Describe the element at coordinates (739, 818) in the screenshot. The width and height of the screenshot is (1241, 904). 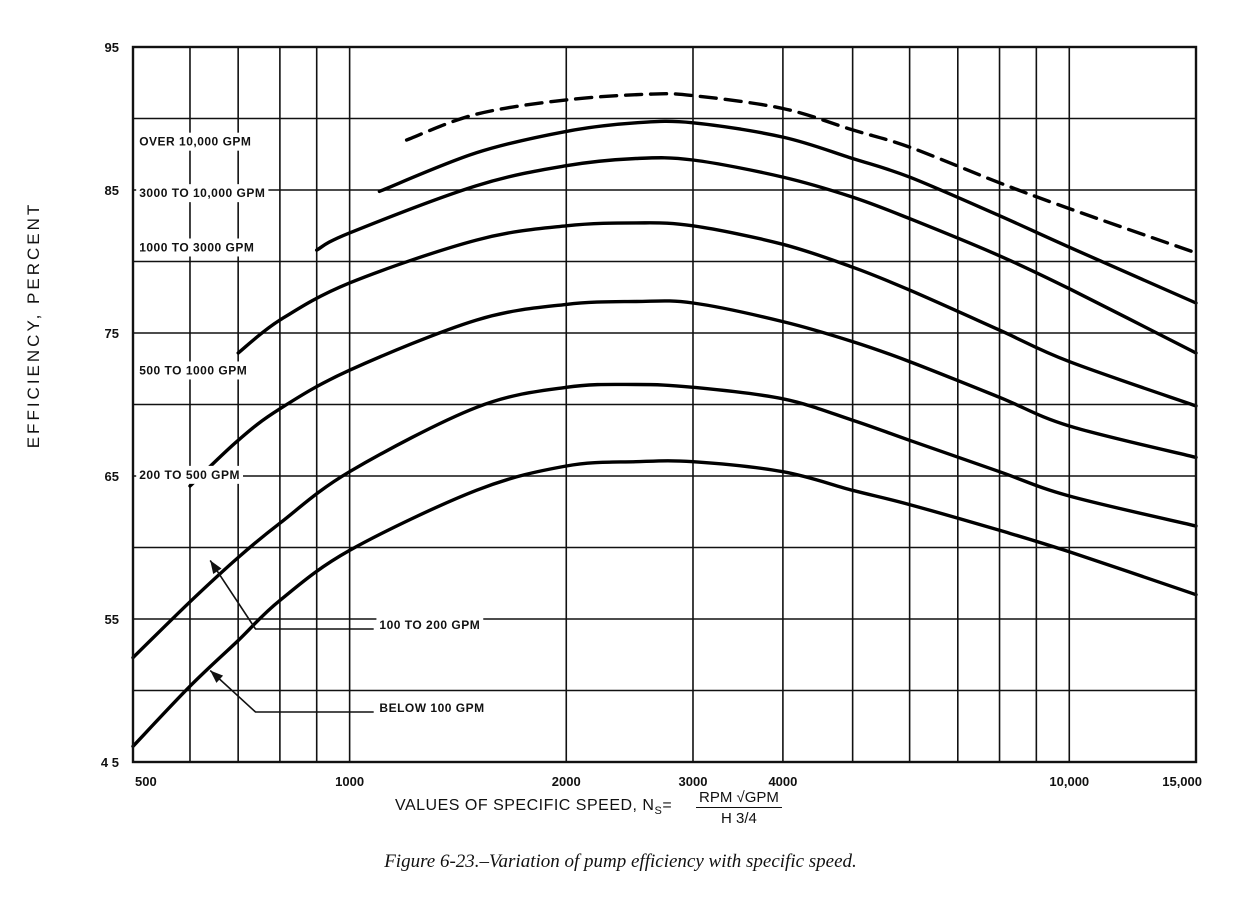
I see `formula-denominator: H 3/4` at that location.